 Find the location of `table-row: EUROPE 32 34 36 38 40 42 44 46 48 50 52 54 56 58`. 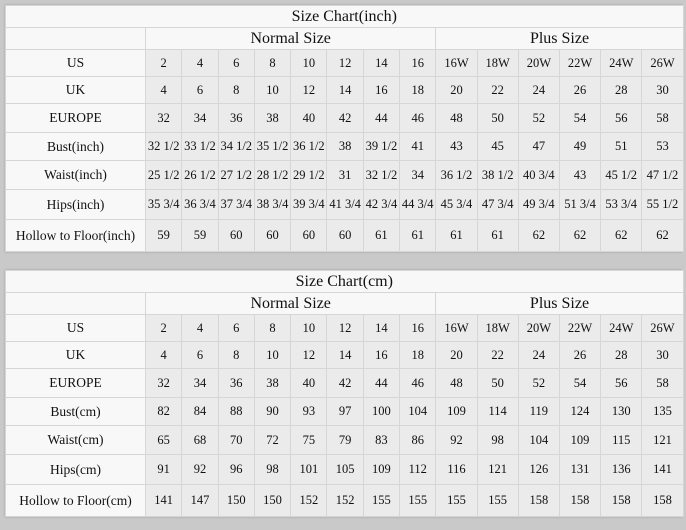

table-row: EUROPE 32 34 36 38 40 42 44 46 48 50 52 54 56 58 is located at coordinates (344, 118).